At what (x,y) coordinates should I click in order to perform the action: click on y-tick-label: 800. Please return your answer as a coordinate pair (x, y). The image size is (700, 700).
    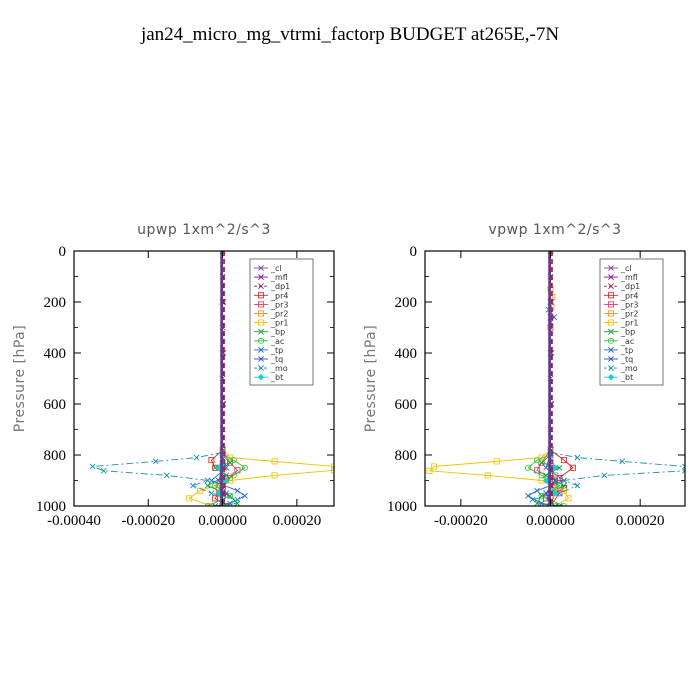
    Looking at the image, I should click on (406, 456).